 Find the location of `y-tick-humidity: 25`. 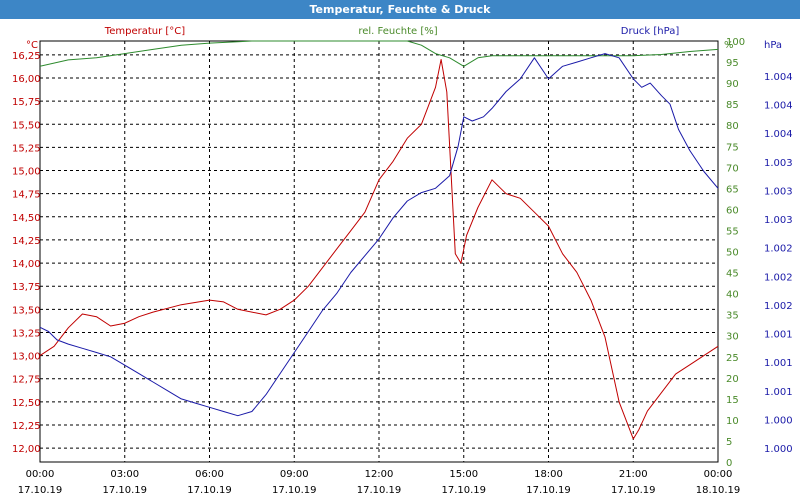

y-tick-humidity: 25 is located at coordinates (732, 358).